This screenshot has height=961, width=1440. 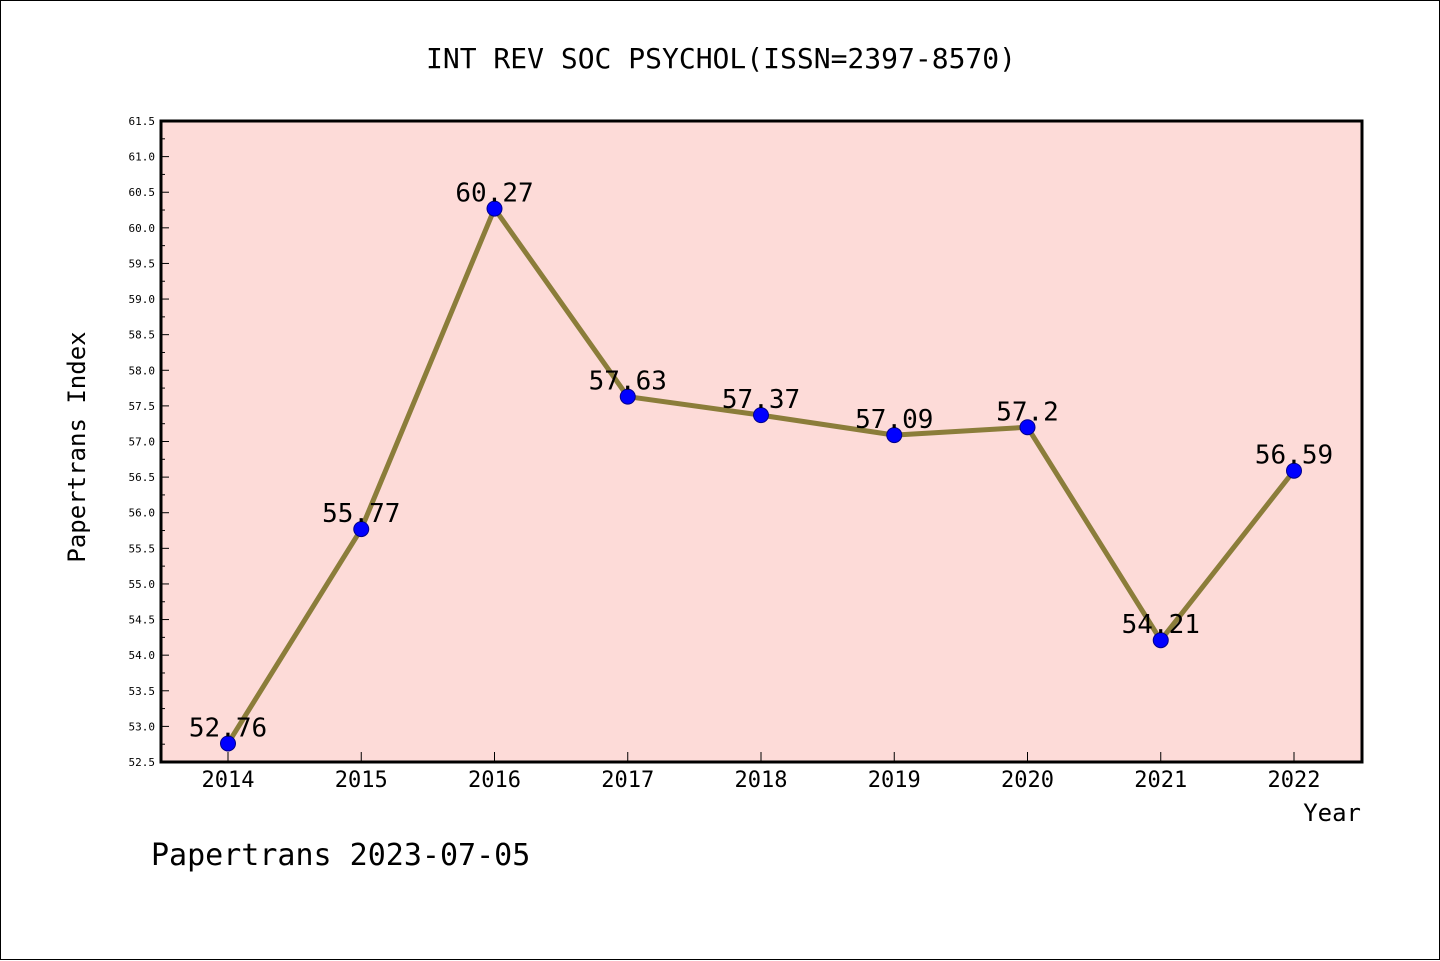 I want to click on data-label-2020: 57.2, so click(x=1027, y=412).